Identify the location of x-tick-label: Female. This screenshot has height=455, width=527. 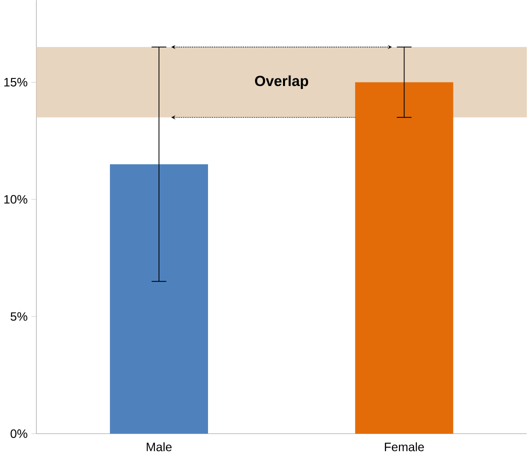
(404, 447).